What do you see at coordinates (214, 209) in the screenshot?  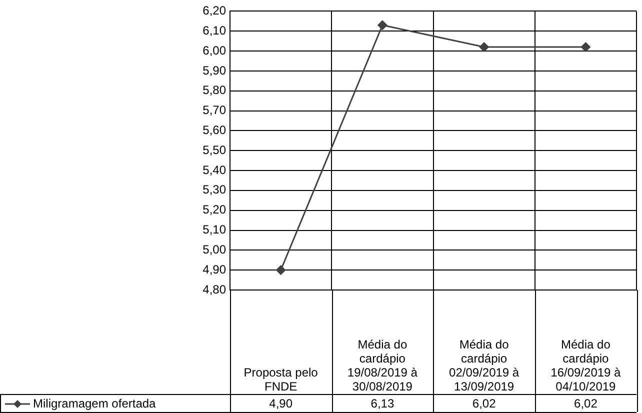 I see `y-tick-label: 5,20` at bounding box center [214, 209].